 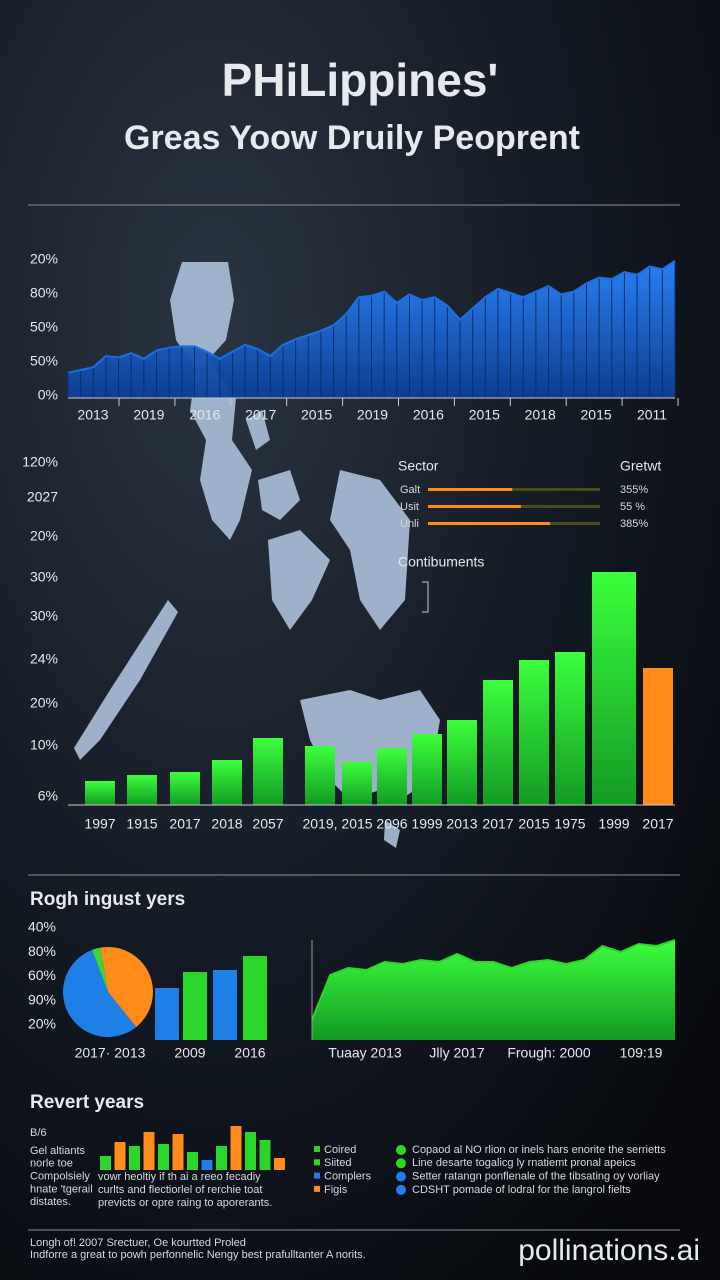 I want to click on y-tick-label: 90%, so click(x=42, y=999).